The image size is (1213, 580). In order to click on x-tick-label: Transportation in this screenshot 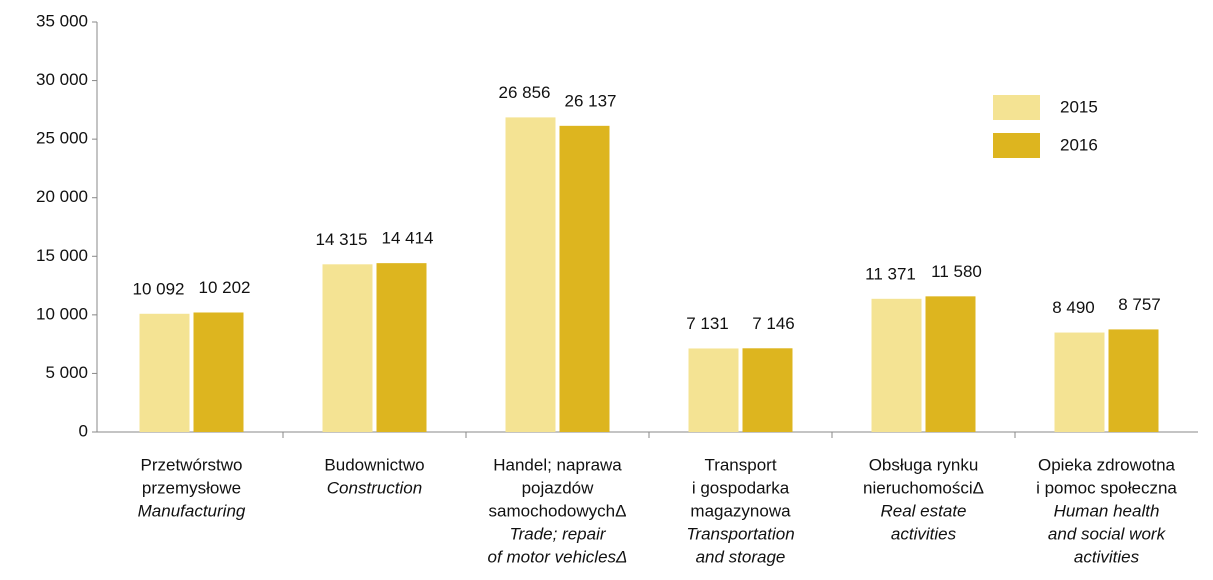, I will do `click(740, 533)`.